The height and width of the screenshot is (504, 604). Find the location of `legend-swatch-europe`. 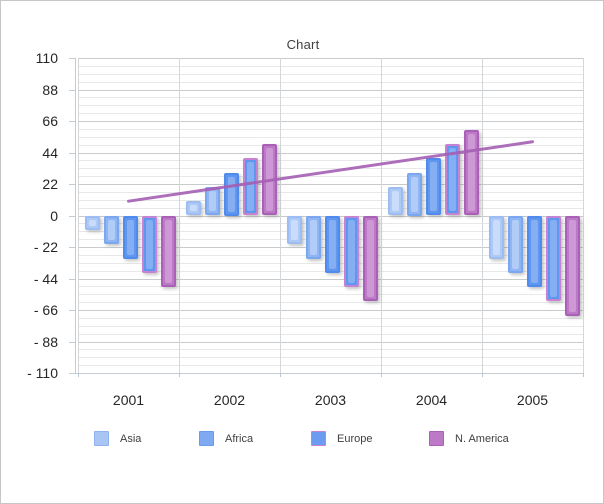

legend-swatch-europe is located at coordinates (318, 438).